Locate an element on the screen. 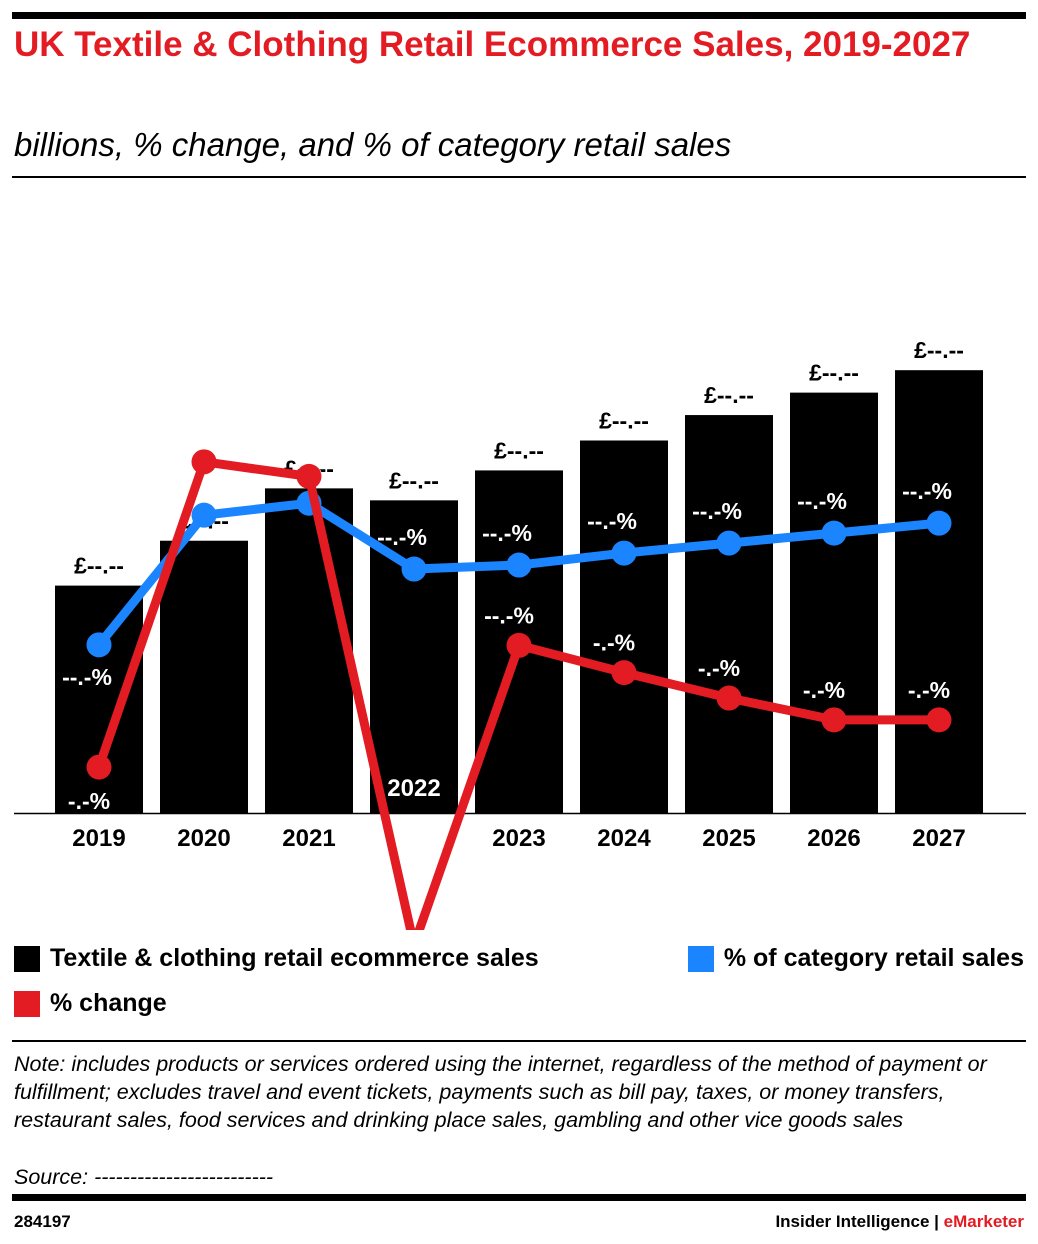 This screenshot has width=1038, height=1244. point-pct-change-2025 is located at coordinates (729, 698).